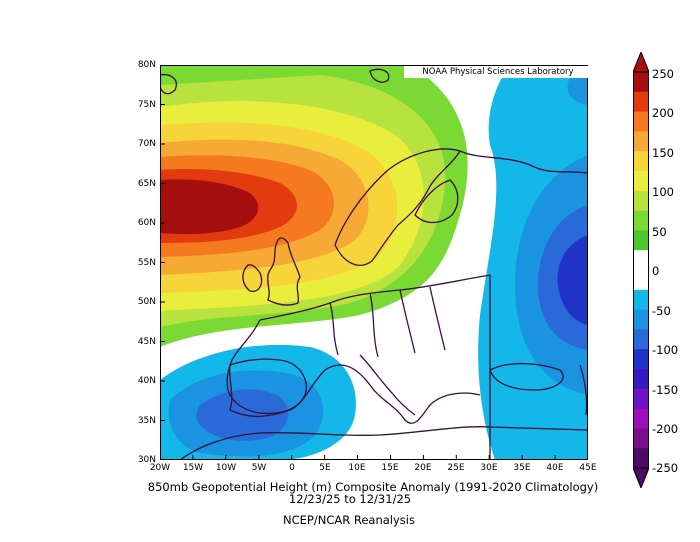  What do you see at coordinates (663, 74) in the screenshot?
I see `colorbar-label-250: 250` at bounding box center [663, 74].